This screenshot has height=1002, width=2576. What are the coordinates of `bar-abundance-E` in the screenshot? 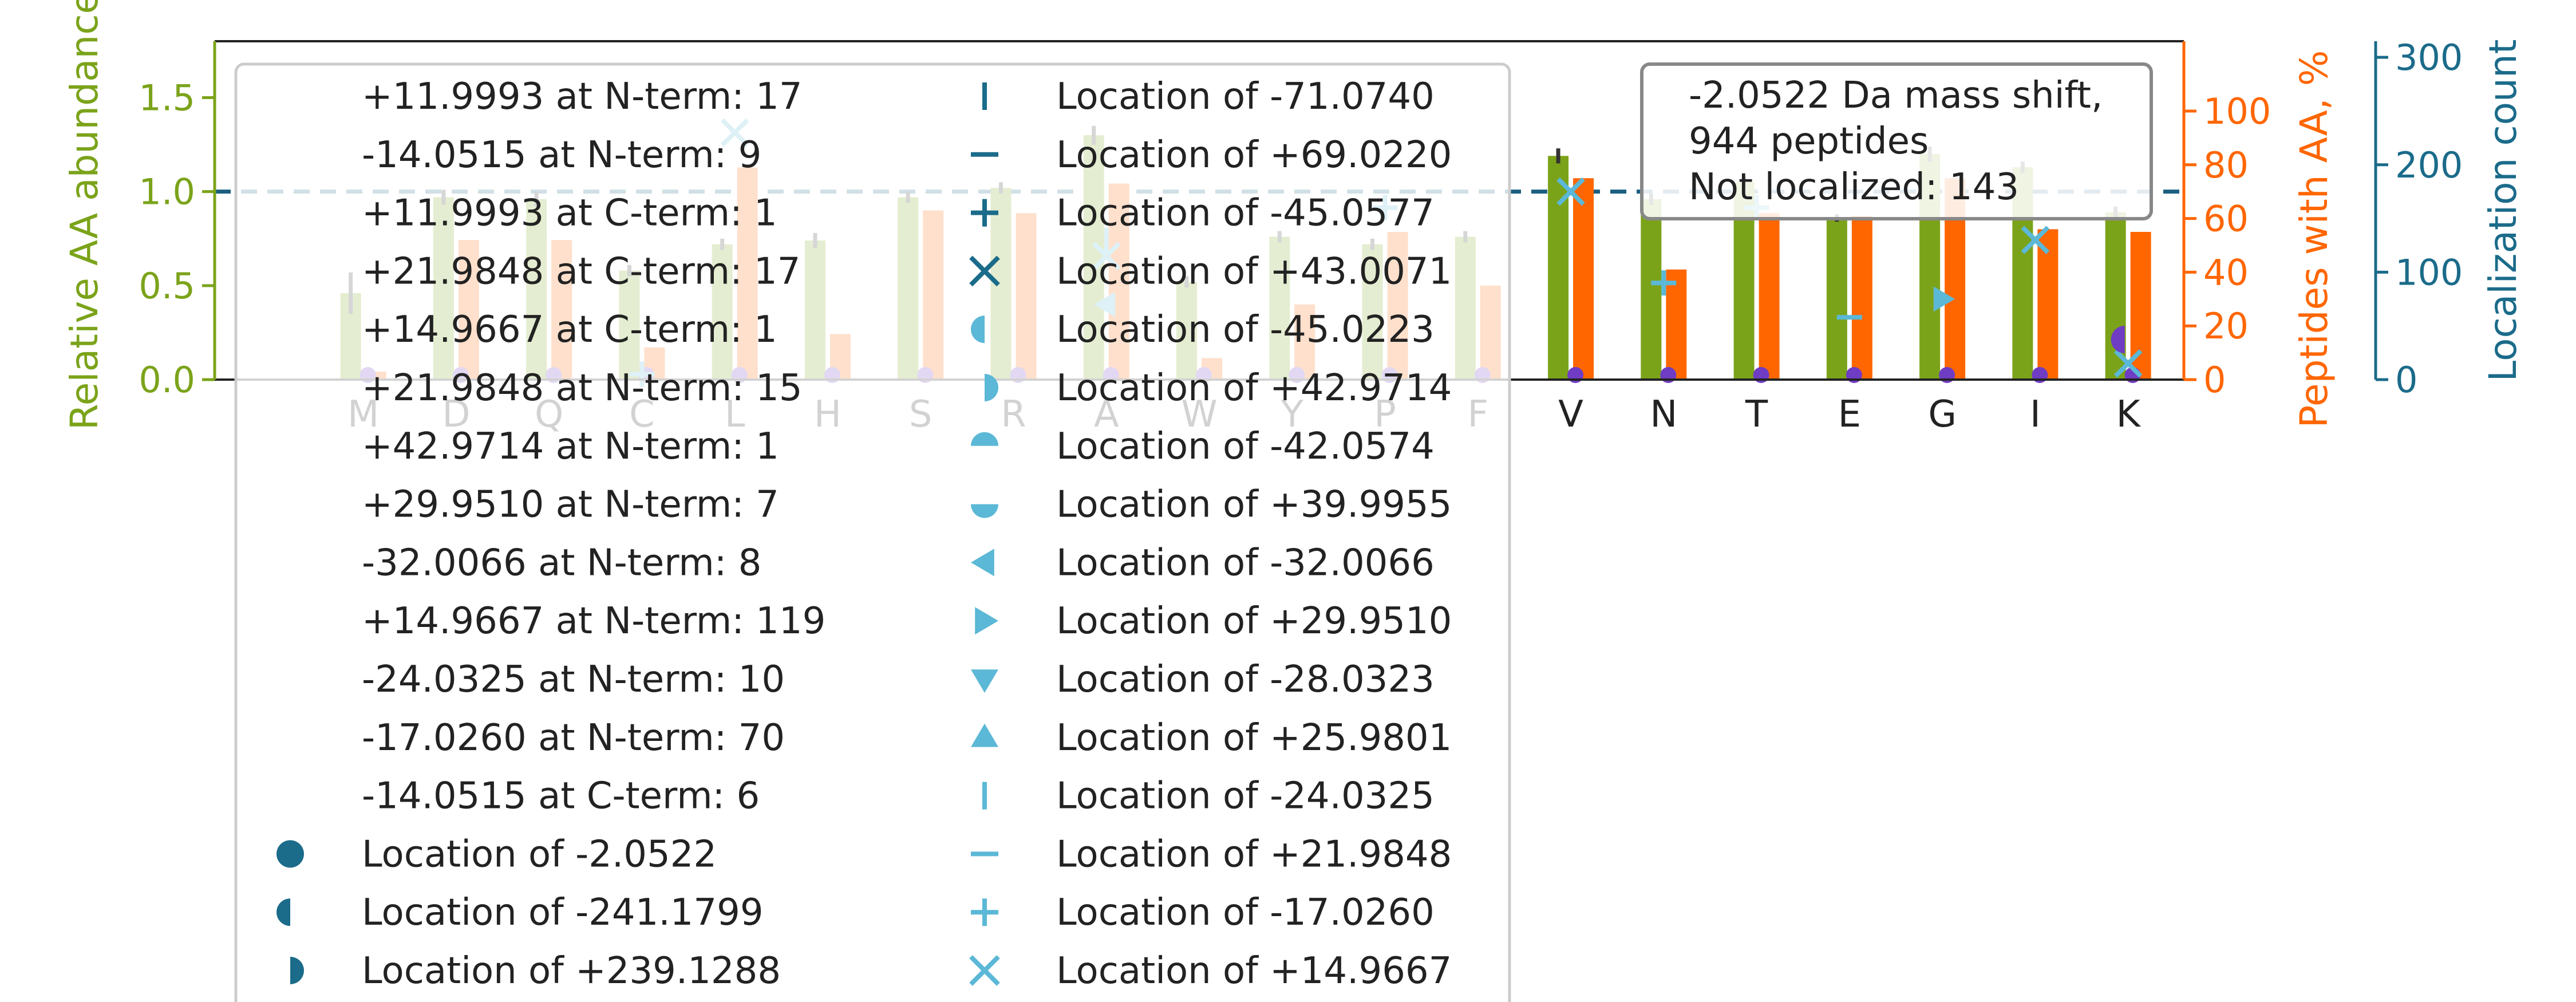 It's located at (1836, 299).